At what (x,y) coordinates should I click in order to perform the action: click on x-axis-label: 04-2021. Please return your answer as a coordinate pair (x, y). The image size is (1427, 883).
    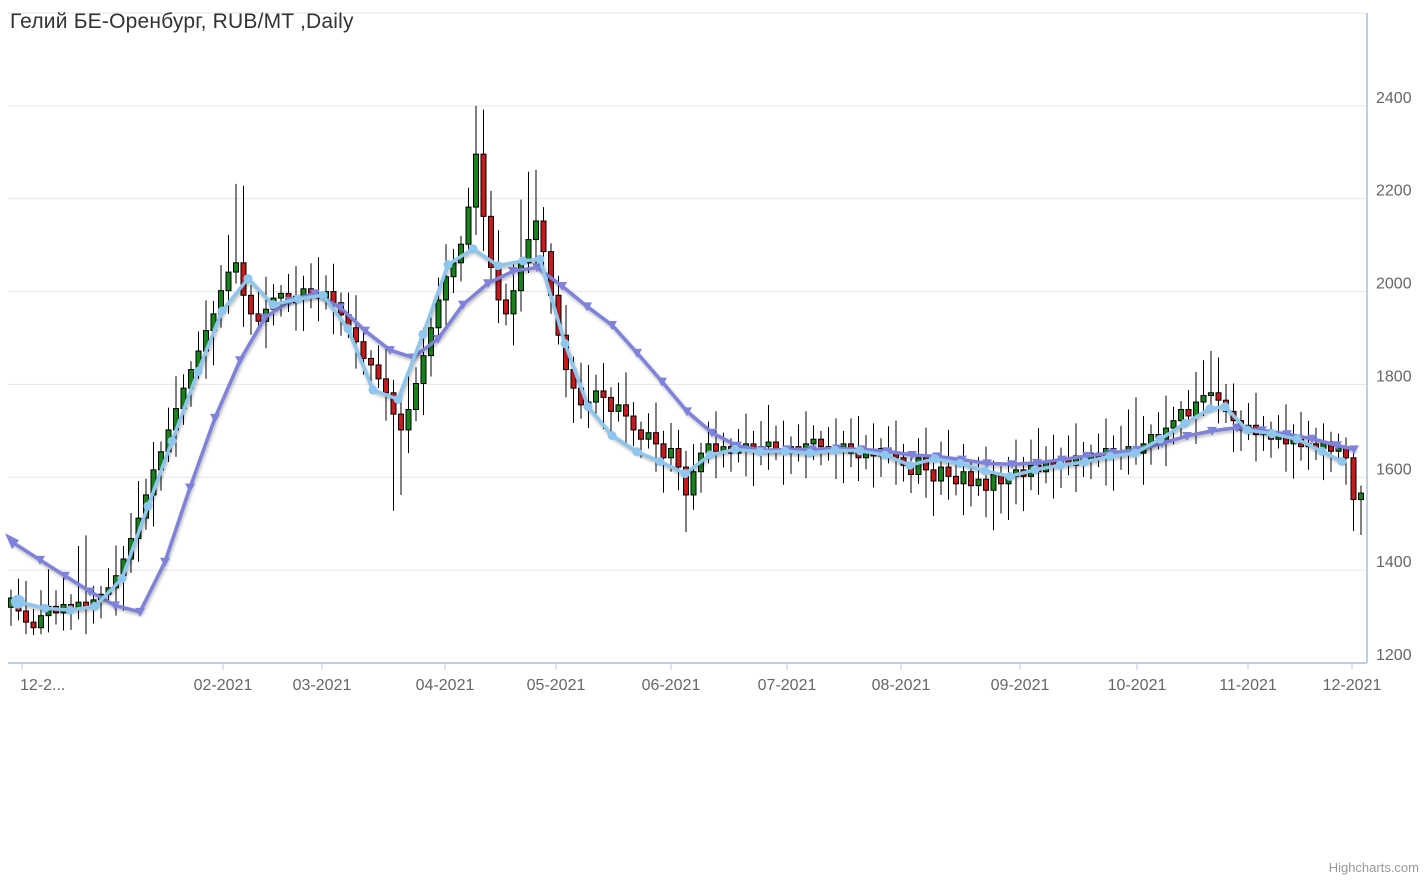
    Looking at the image, I should click on (445, 685).